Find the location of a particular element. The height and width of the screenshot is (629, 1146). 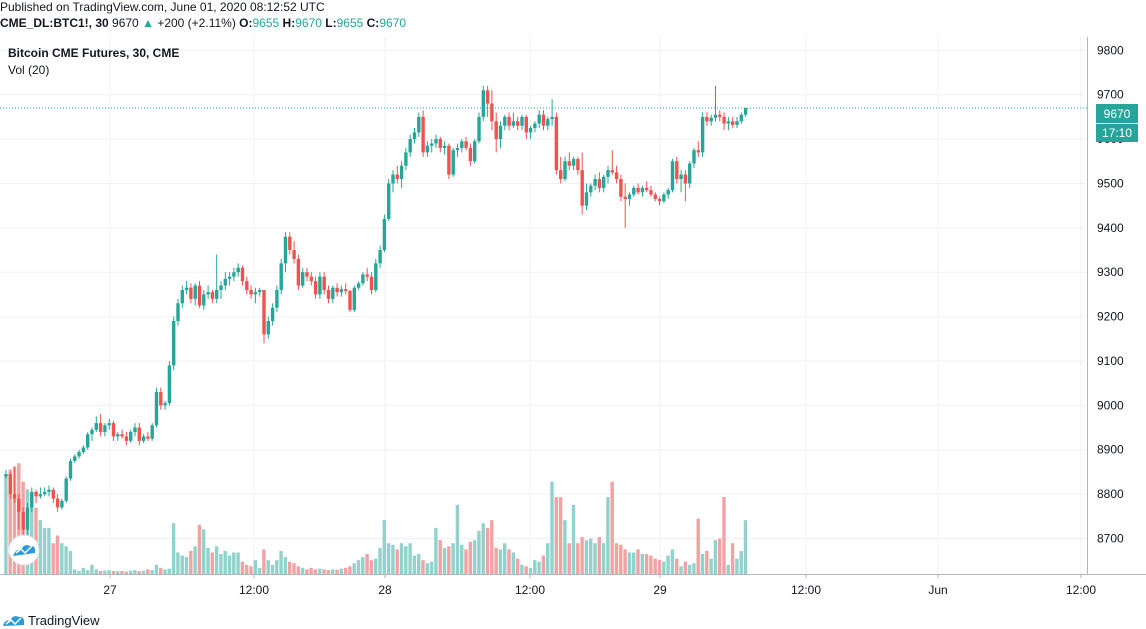

price-tick-label: 9200 is located at coordinates (1110, 317).